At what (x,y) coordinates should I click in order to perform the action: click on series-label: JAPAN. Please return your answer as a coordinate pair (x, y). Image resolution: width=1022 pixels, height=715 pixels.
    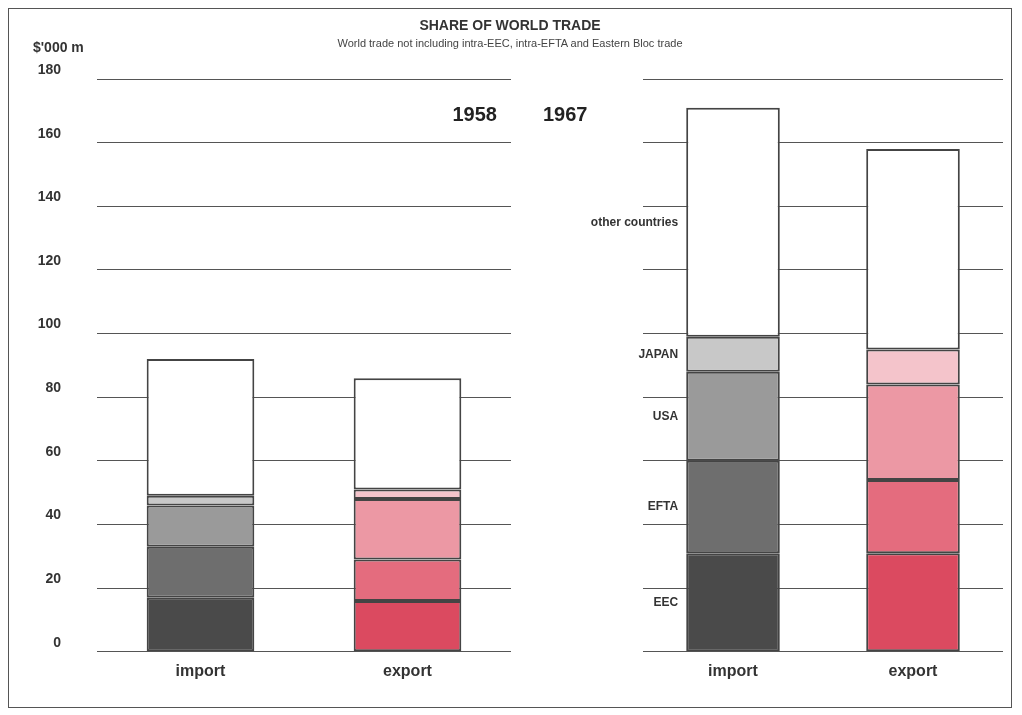
    Looking at the image, I should click on (658, 353).